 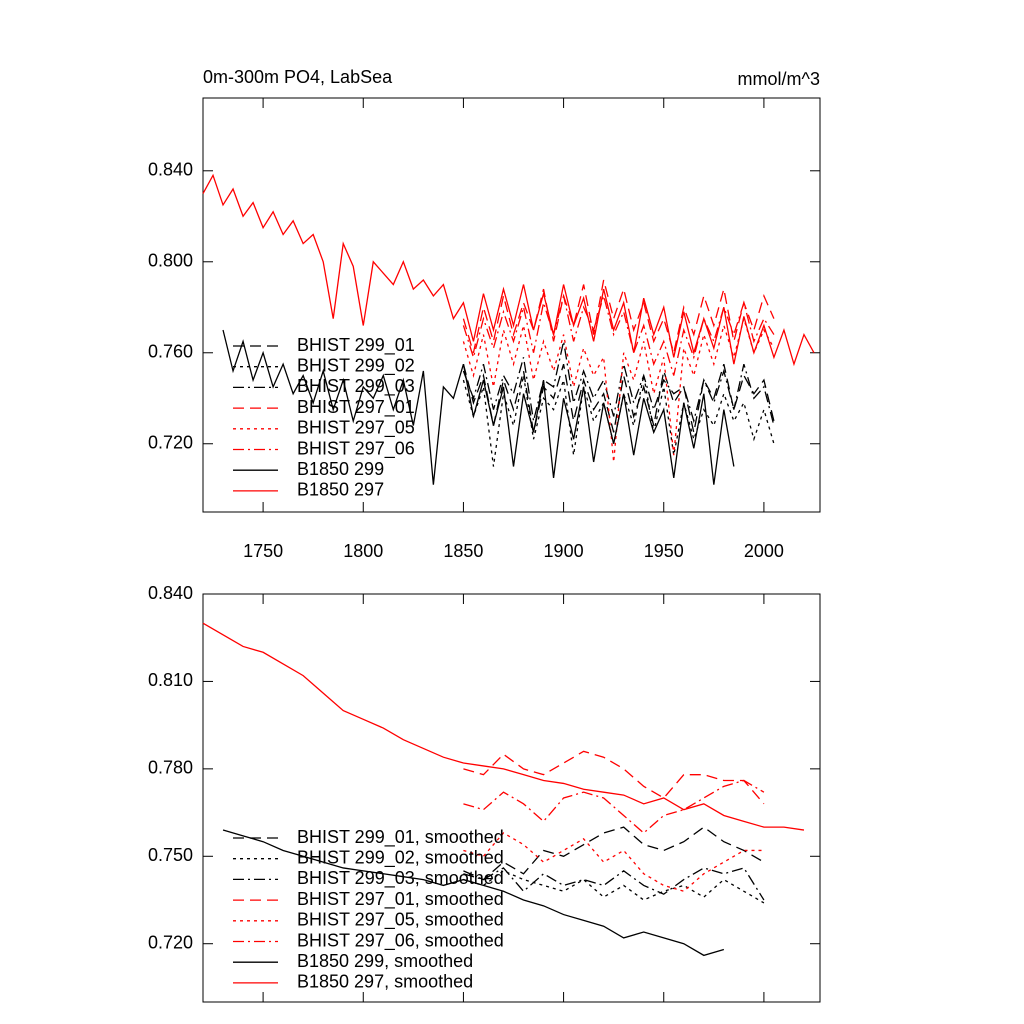 What do you see at coordinates (170, 768) in the screenshot?
I see `y-tick-label: 0.780` at bounding box center [170, 768].